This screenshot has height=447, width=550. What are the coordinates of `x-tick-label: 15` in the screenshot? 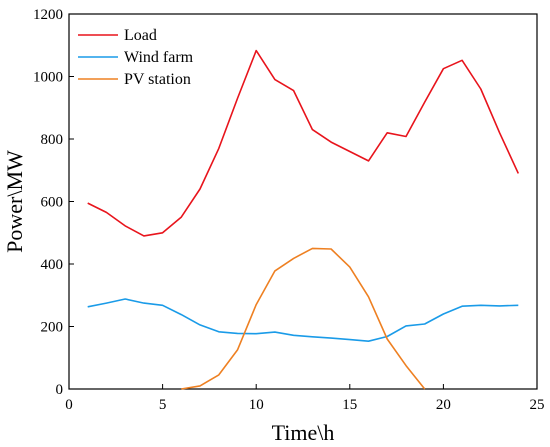 It's located at (349, 405).